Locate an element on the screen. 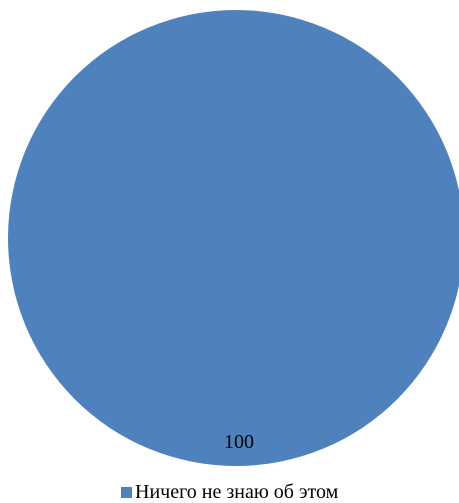 Image resolution: width=459 pixels, height=503 pixels. data-label: 100 is located at coordinates (239, 442).